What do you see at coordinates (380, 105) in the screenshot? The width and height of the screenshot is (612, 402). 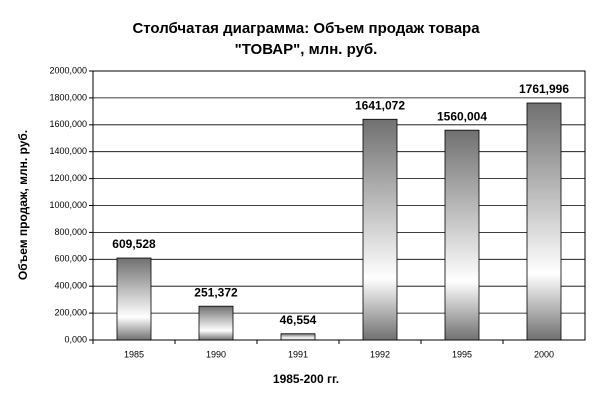 I see `data-label: 1641,072` at bounding box center [380, 105].